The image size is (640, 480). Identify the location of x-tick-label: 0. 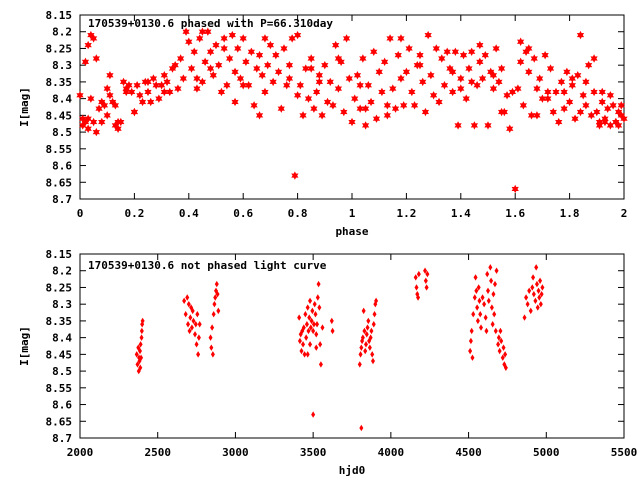
(80, 213).